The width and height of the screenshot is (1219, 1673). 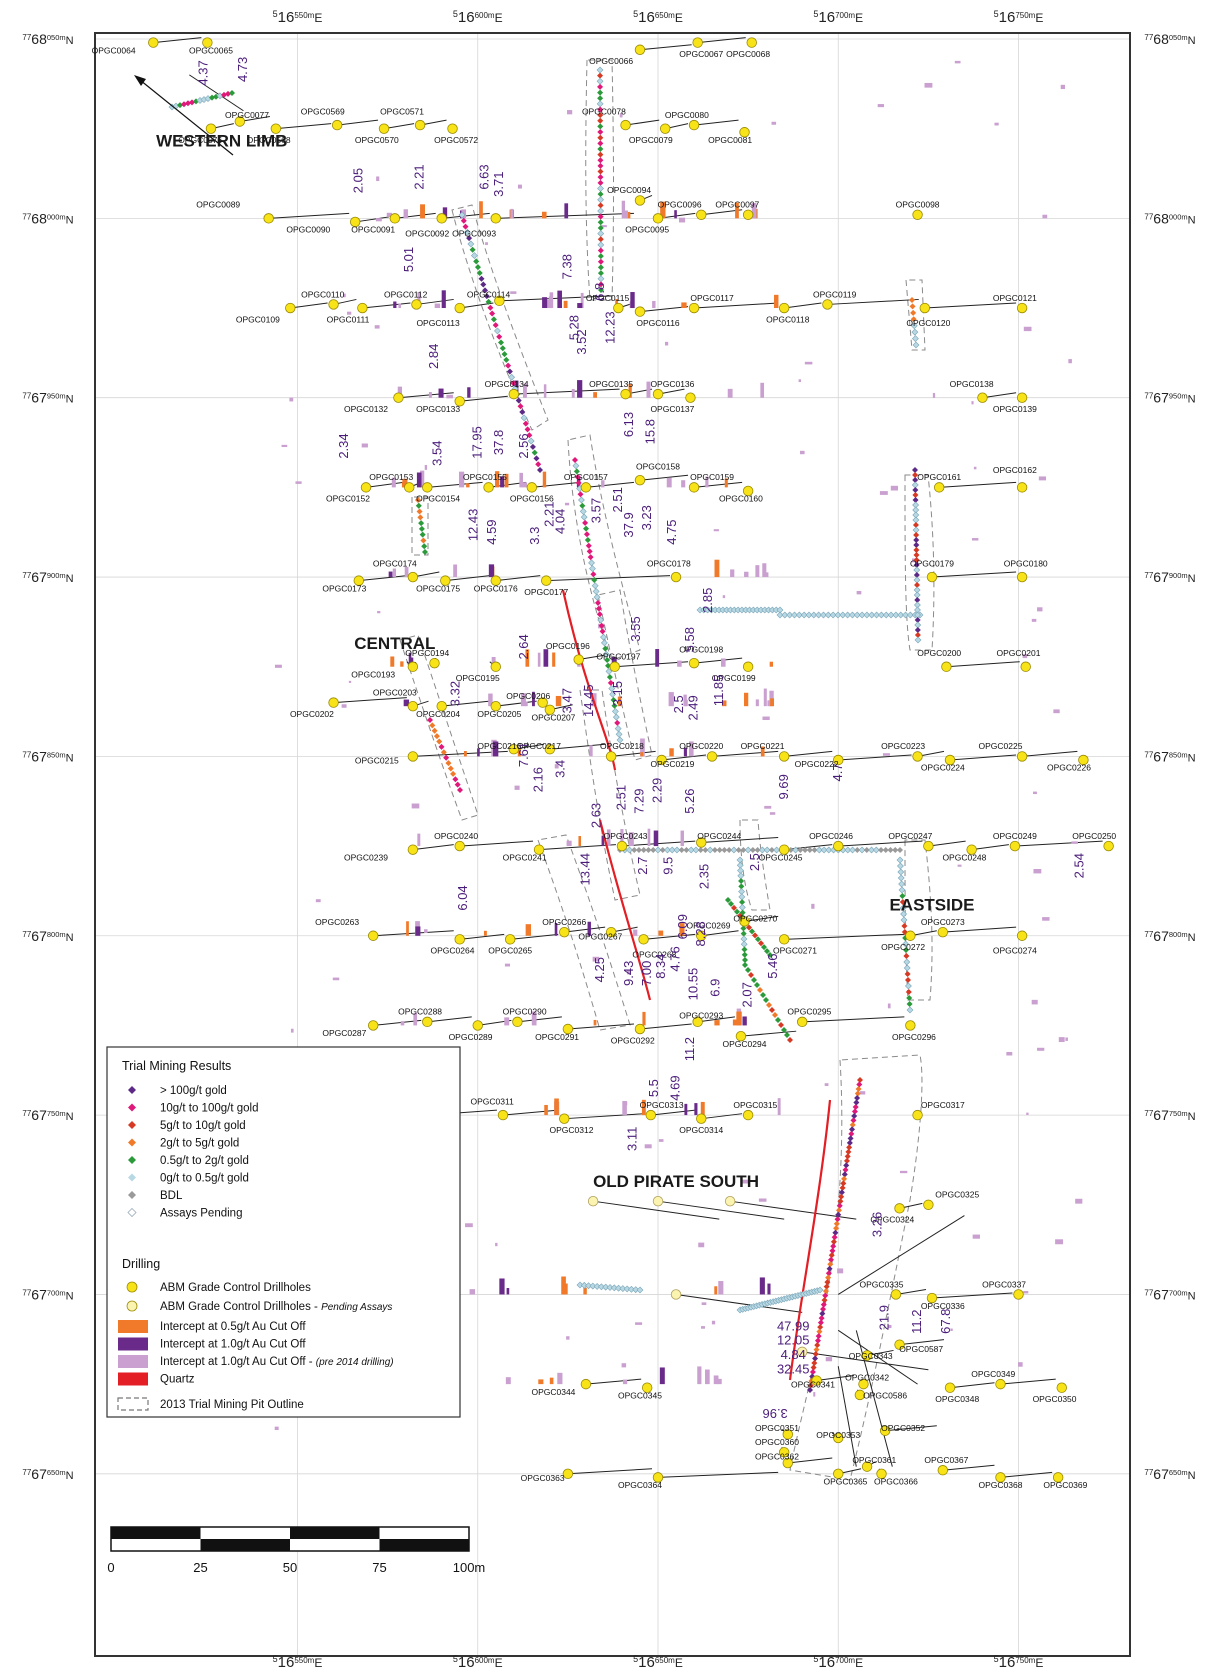 What do you see at coordinates (701, 1124) in the screenshot?
I see `drillhole-opgc0314: OPGC0314` at bounding box center [701, 1124].